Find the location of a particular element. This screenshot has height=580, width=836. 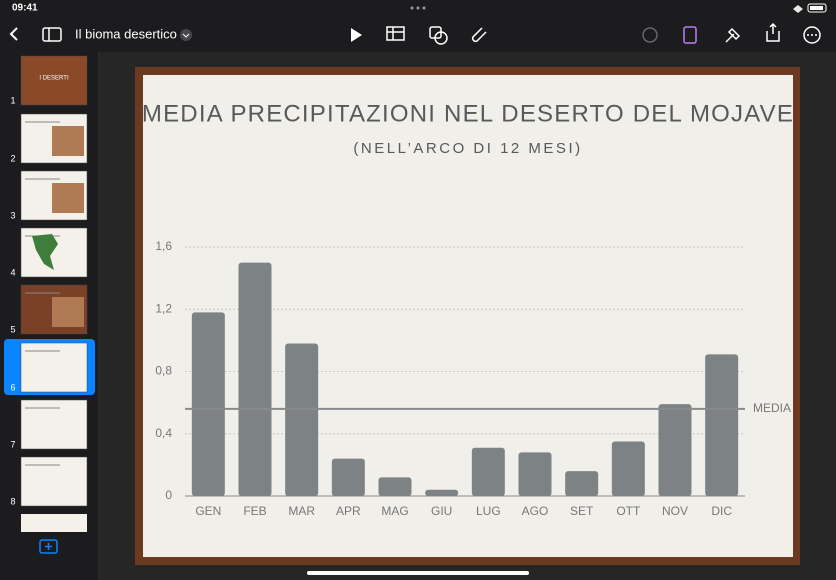

y-tick-label: 0,8 is located at coordinates (163, 371).